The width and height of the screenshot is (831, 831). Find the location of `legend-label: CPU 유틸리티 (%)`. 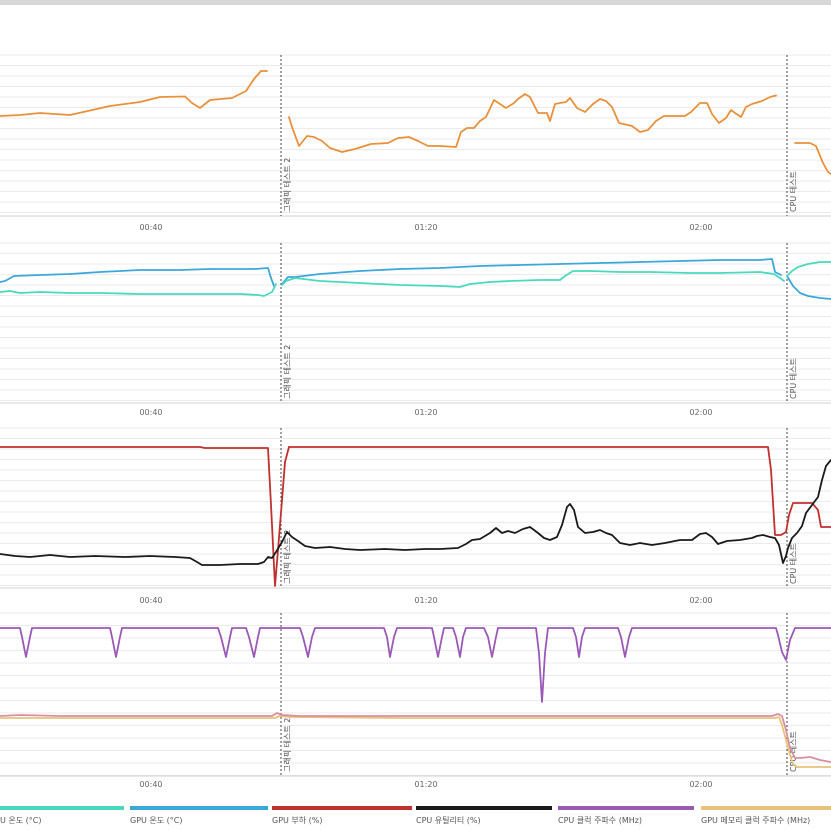

legend-label: CPU 유틸리티 (%) is located at coordinates (448, 820).